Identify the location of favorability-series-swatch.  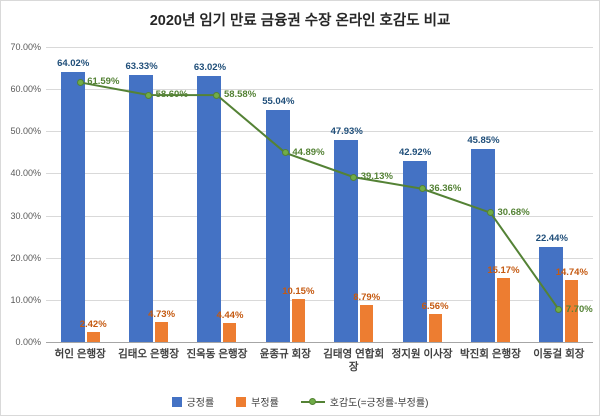
(312, 401).